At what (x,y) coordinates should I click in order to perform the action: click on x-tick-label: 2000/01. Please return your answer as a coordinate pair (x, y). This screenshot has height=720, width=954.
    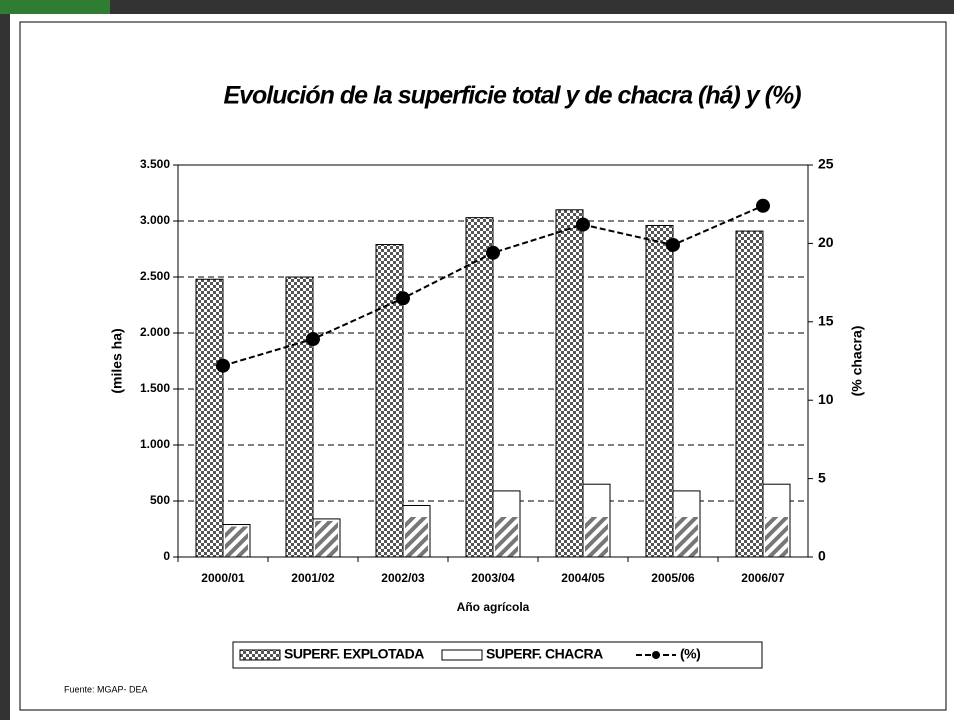
    Looking at the image, I should click on (223, 578).